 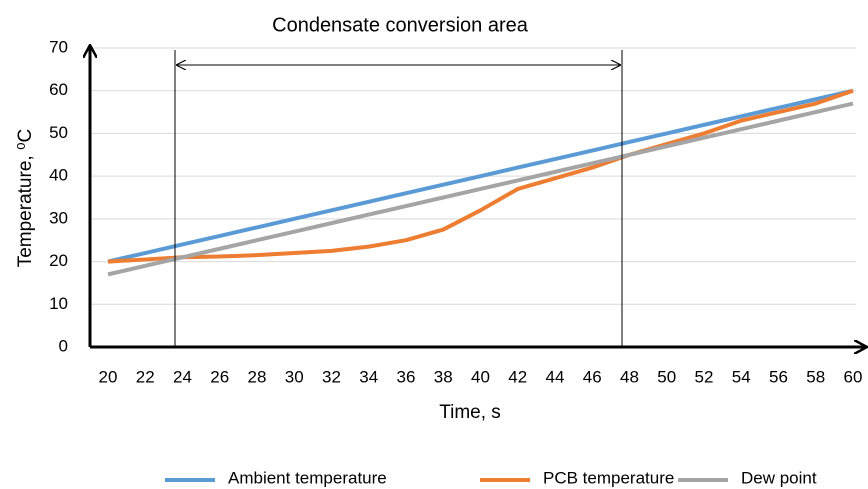 What do you see at coordinates (815, 376) in the screenshot?
I see `x-tick-label: 58` at bounding box center [815, 376].